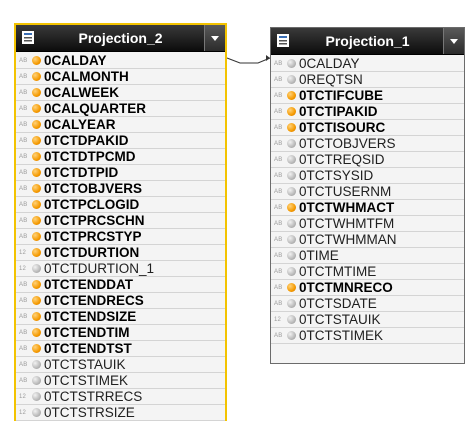  What do you see at coordinates (88, 284) in the screenshot?
I see `field-name: 0TCTENDDAT` at bounding box center [88, 284].